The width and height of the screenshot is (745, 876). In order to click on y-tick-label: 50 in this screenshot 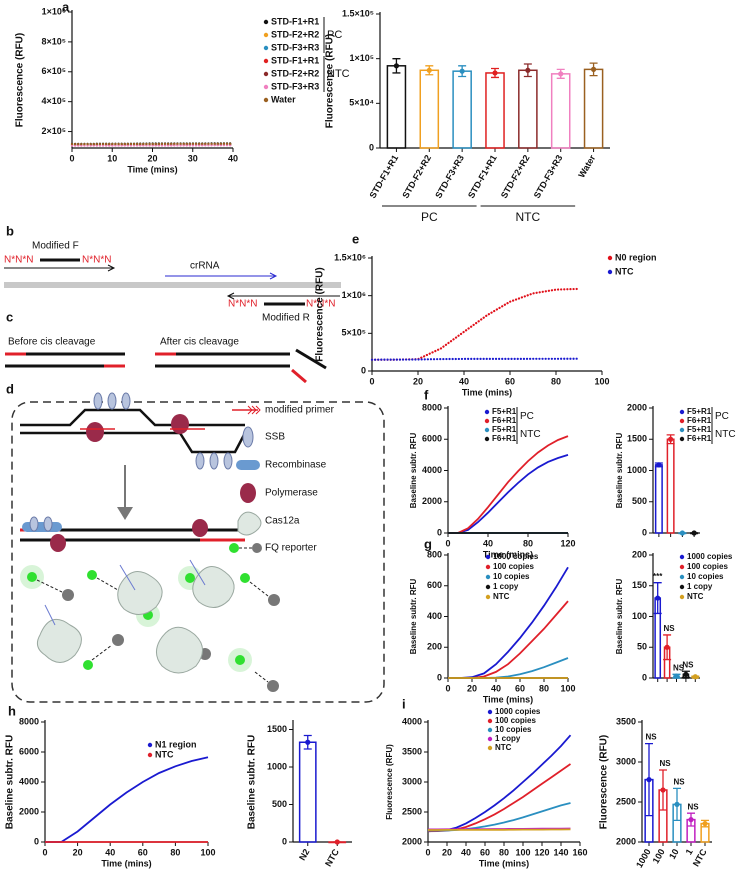, I will do `click(642, 647)`.